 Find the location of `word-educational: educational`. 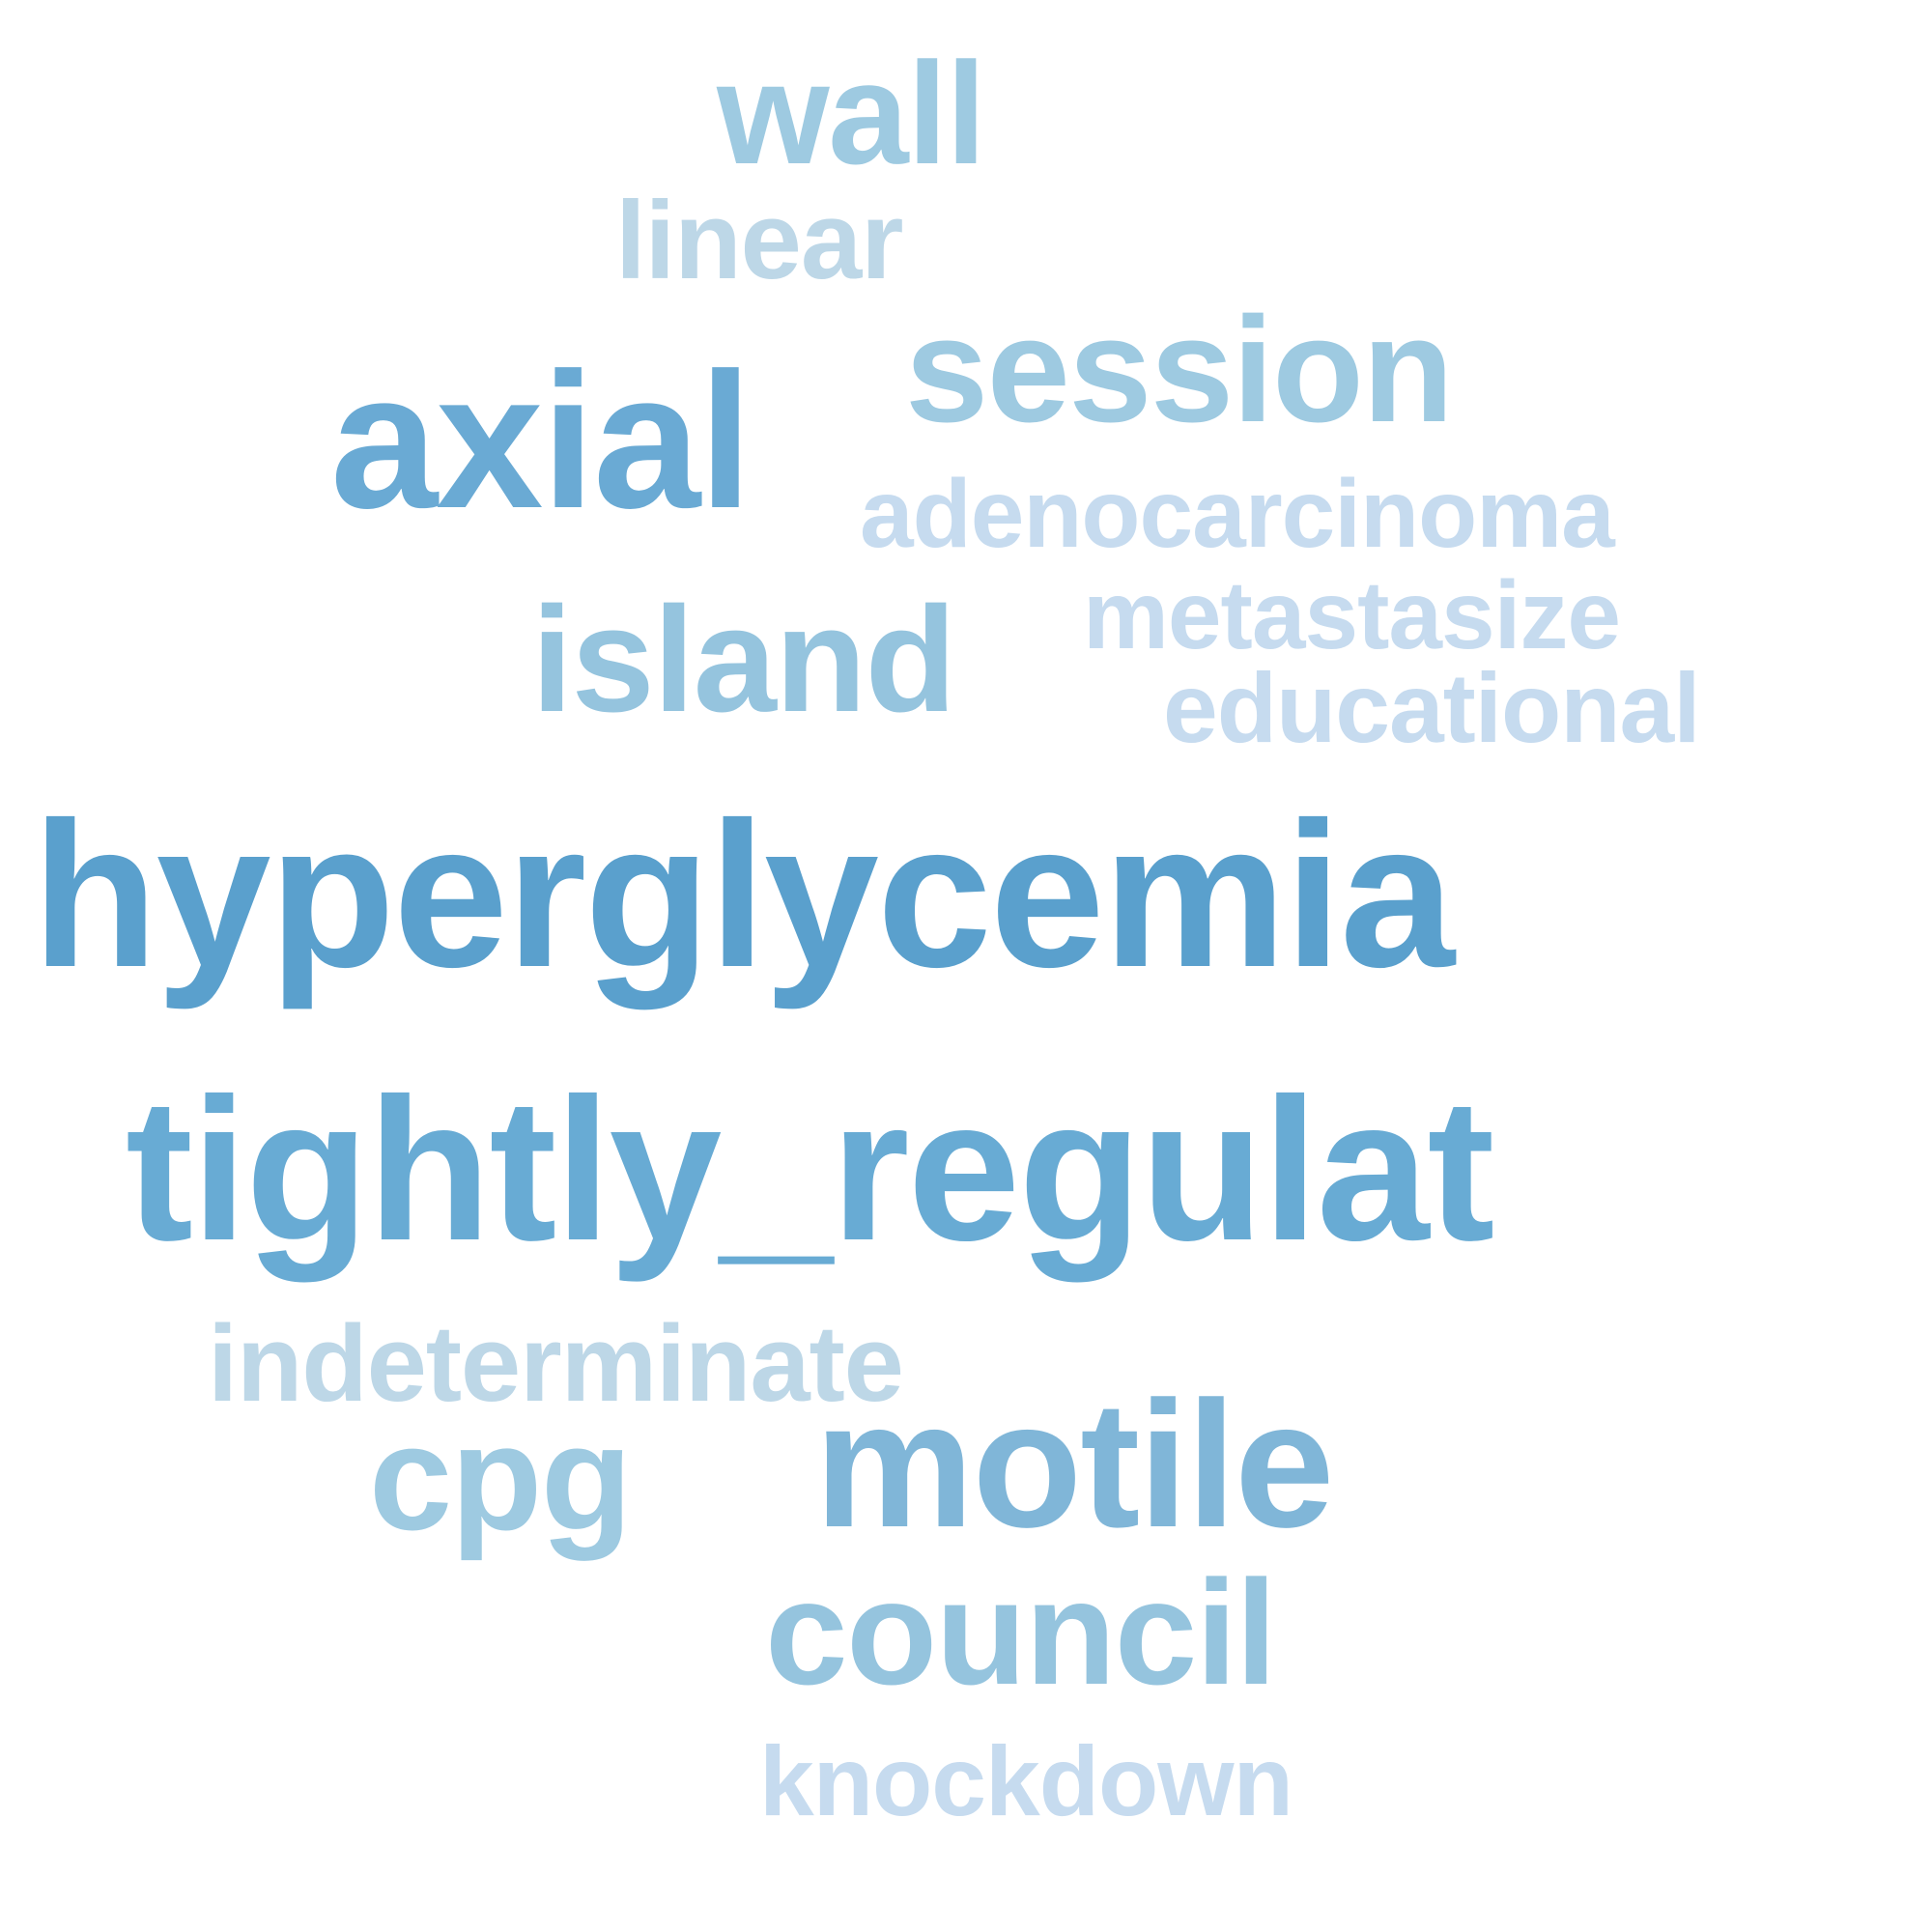

word-educational: educational is located at coordinates (1432, 708).